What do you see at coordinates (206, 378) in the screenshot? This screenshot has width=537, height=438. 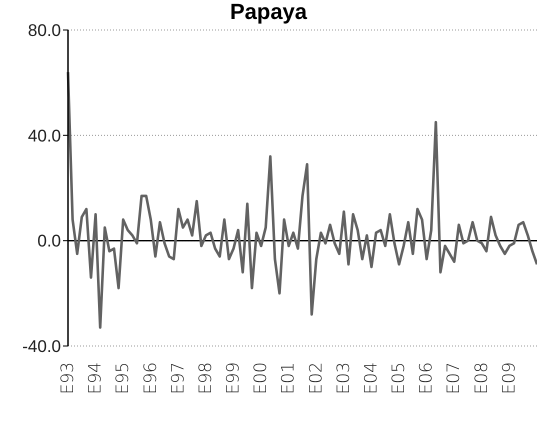 I see `x-tick-label: E98` at bounding box center [206, 378].